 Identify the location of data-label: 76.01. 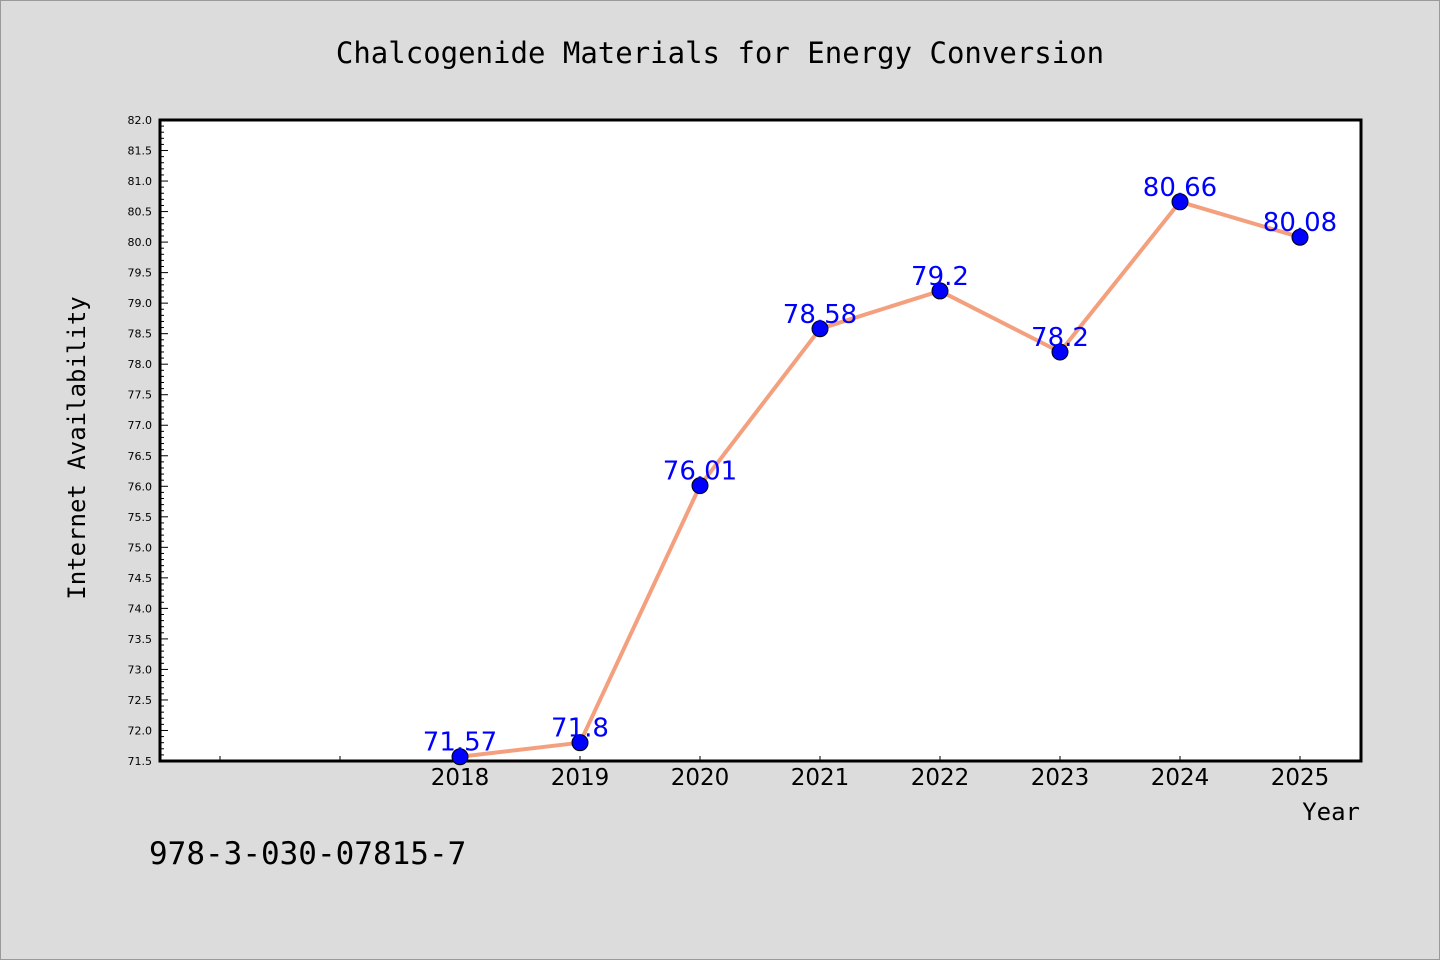
(700, 472).